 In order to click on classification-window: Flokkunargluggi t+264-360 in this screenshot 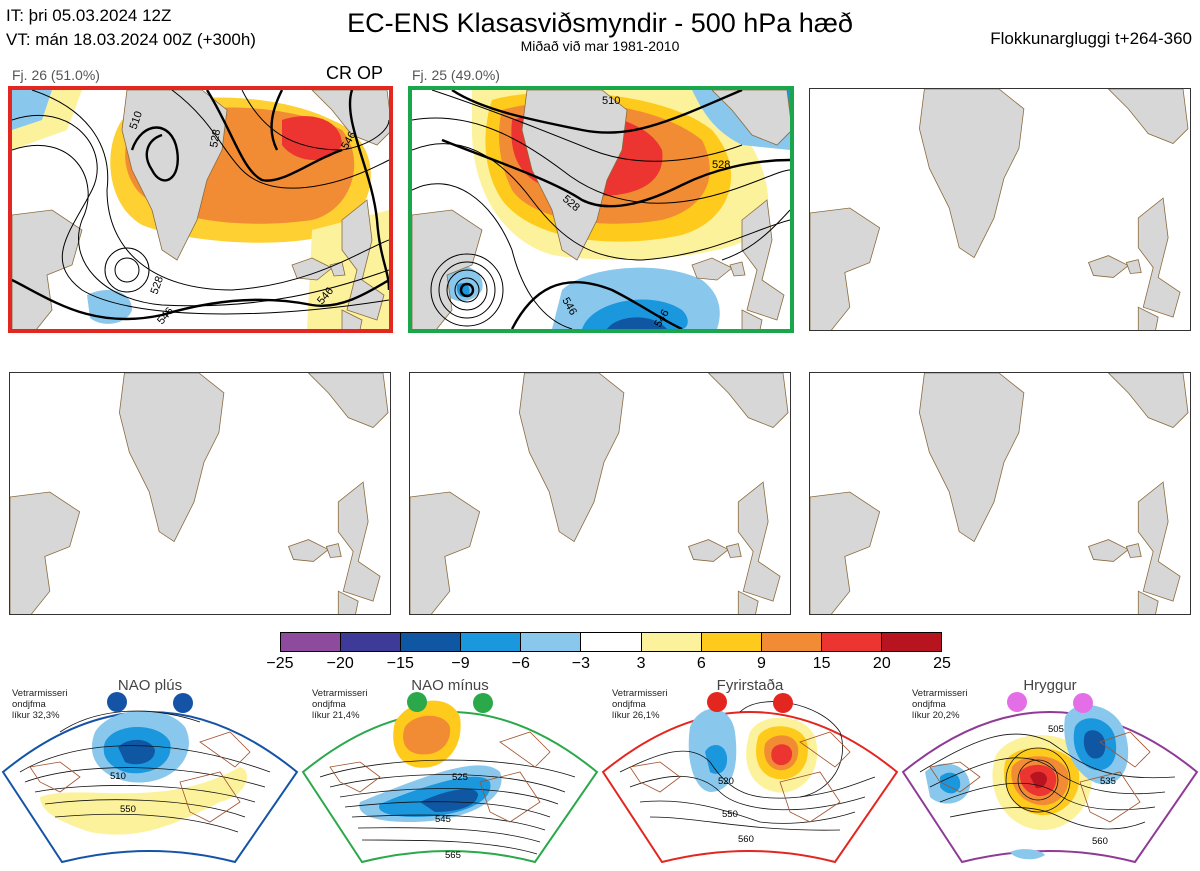, I will do `click(1091, 38)`.